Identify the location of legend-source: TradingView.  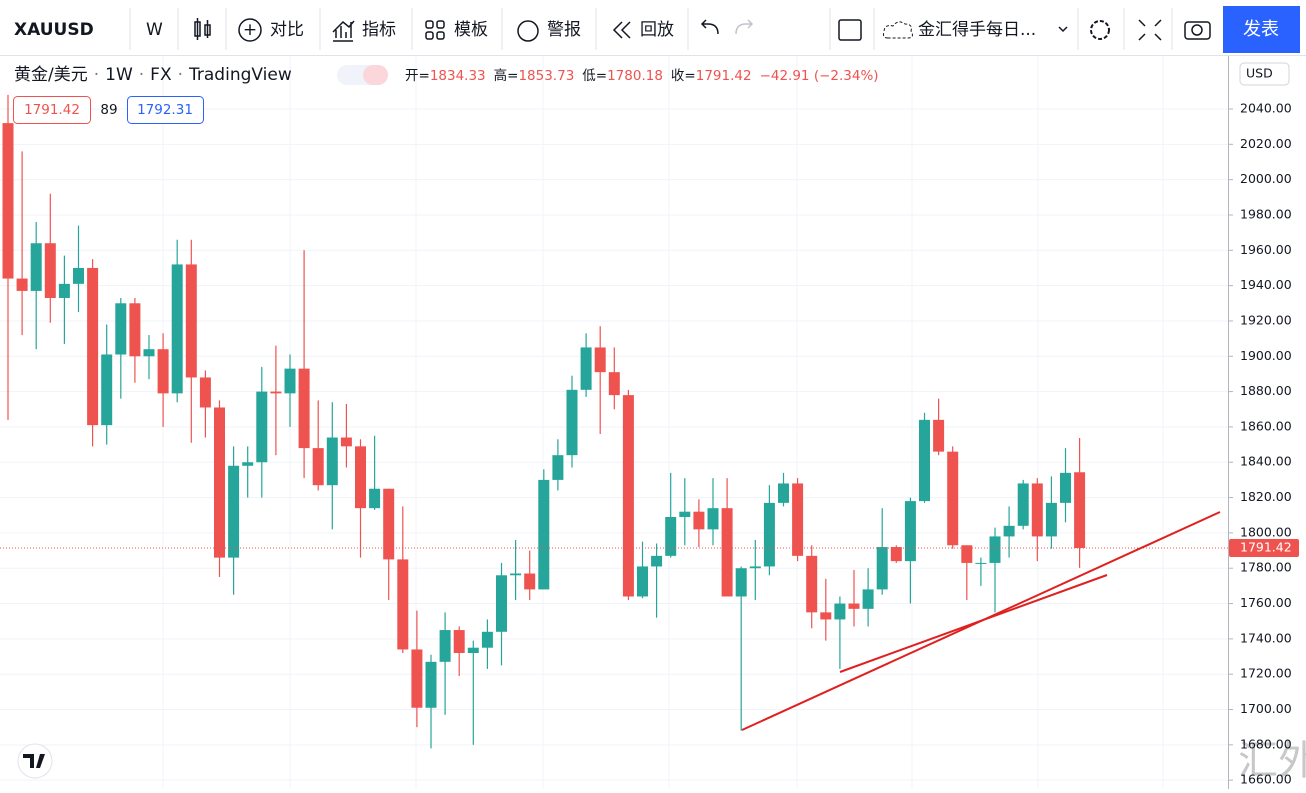
(240, 75).